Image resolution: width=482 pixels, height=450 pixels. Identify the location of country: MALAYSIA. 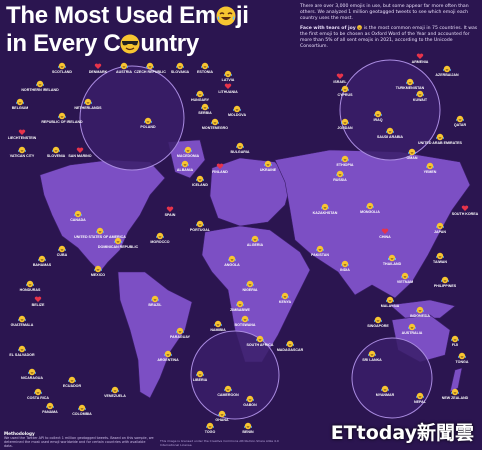
(390, 302).